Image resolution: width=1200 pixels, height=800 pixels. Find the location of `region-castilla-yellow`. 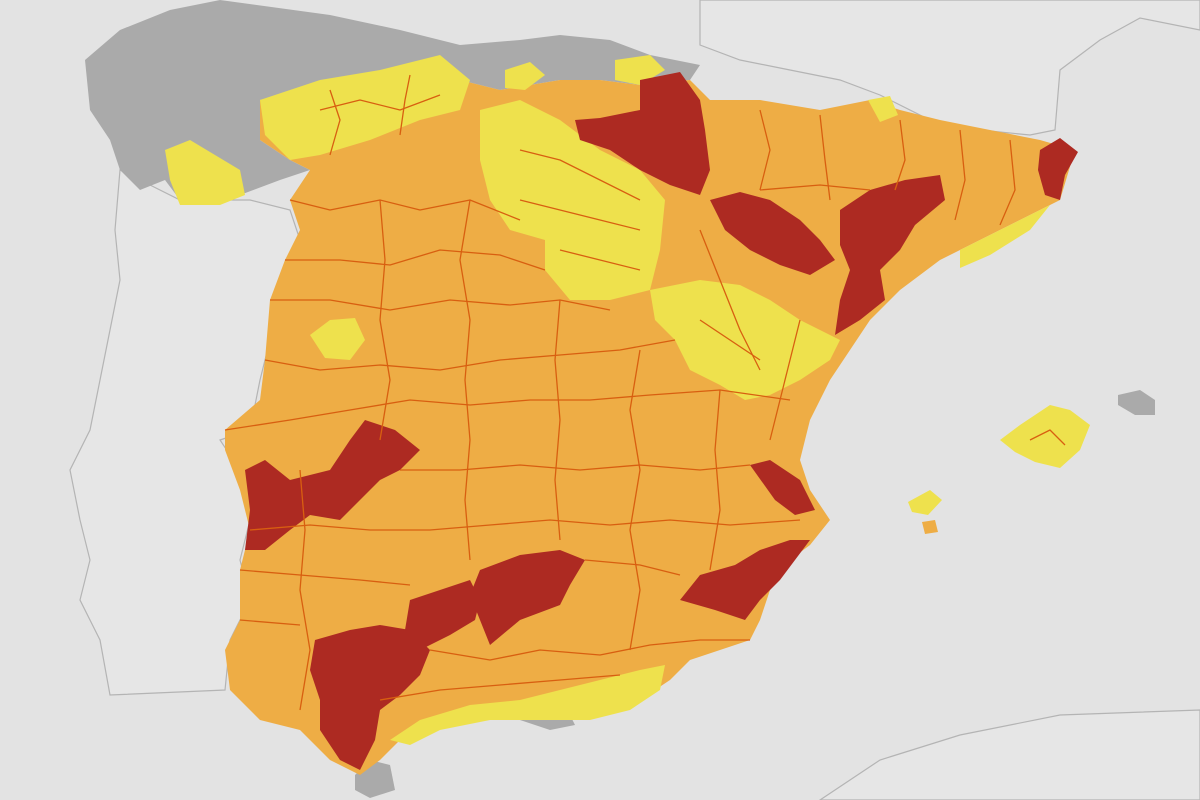

region-castilla-yellow is located at coordinates (572, 200).